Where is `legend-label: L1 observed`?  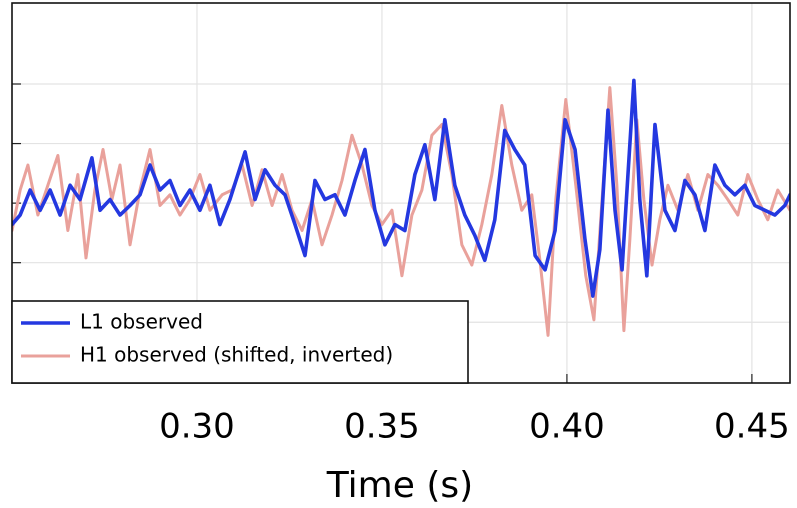 legend-label: L1 observed is located at coordinates (141, 322).